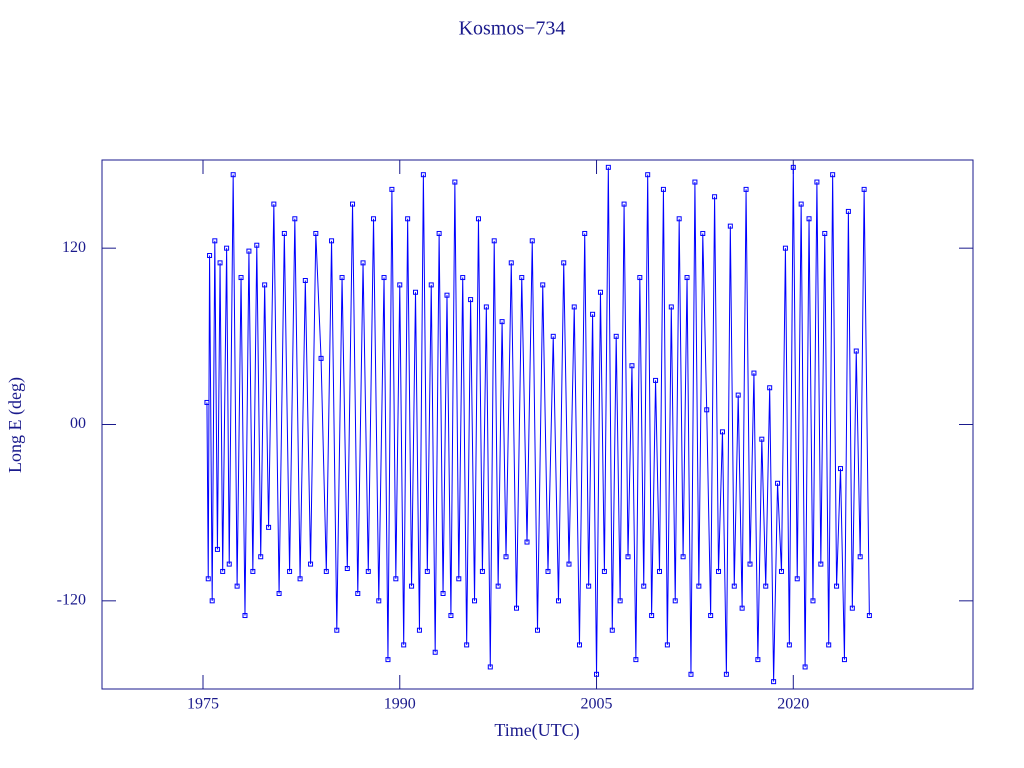 The width and height of the screenshot is (1024, 768). Describe the element at coordinates (71, 600) in the screenshot. I see `y-tick-label: -120` at that location.